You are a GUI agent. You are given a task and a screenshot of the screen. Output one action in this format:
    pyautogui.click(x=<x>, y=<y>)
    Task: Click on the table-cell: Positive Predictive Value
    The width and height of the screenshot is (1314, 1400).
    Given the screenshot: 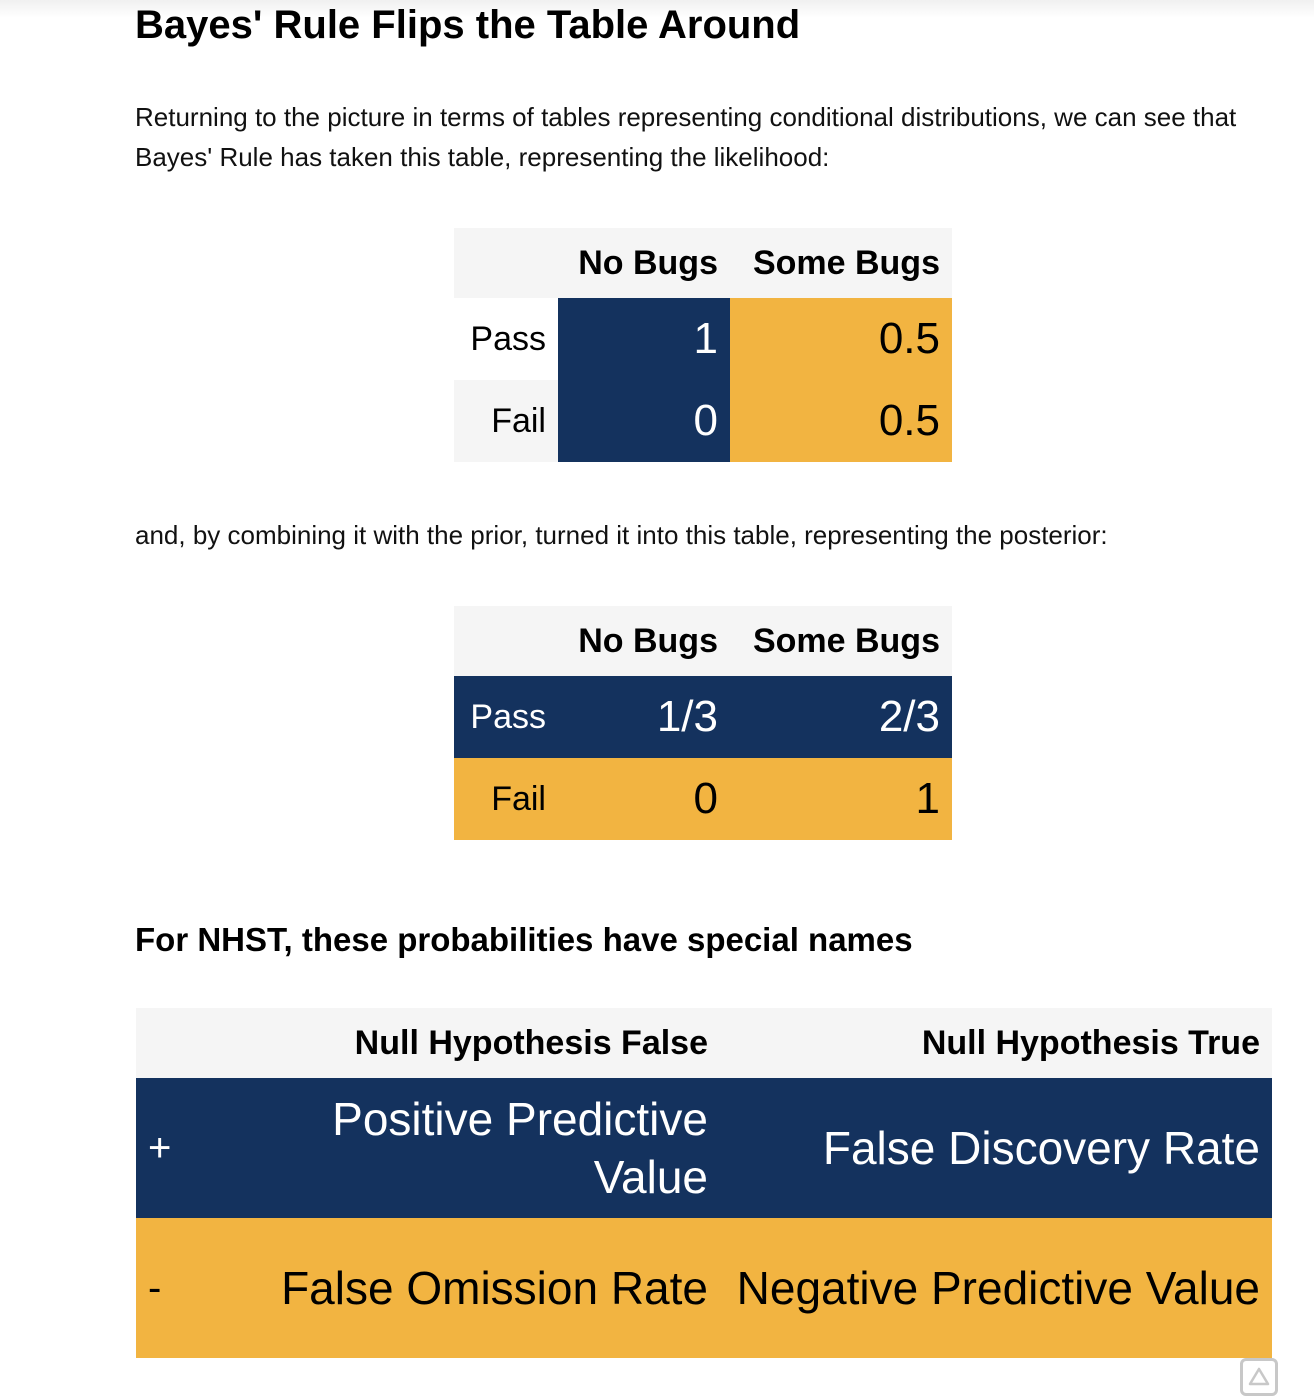 What is the action you would take?
    pyautogui.click(x=493, y=1148)
    